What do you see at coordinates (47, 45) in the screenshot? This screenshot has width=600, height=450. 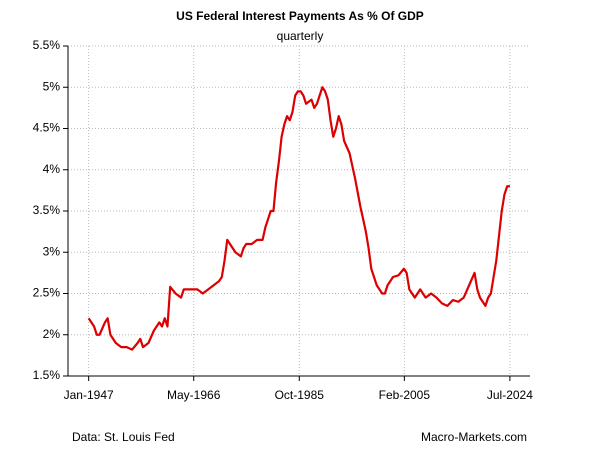 I see `y-tick-label: 5.5%` at bounding box center [47, 45].